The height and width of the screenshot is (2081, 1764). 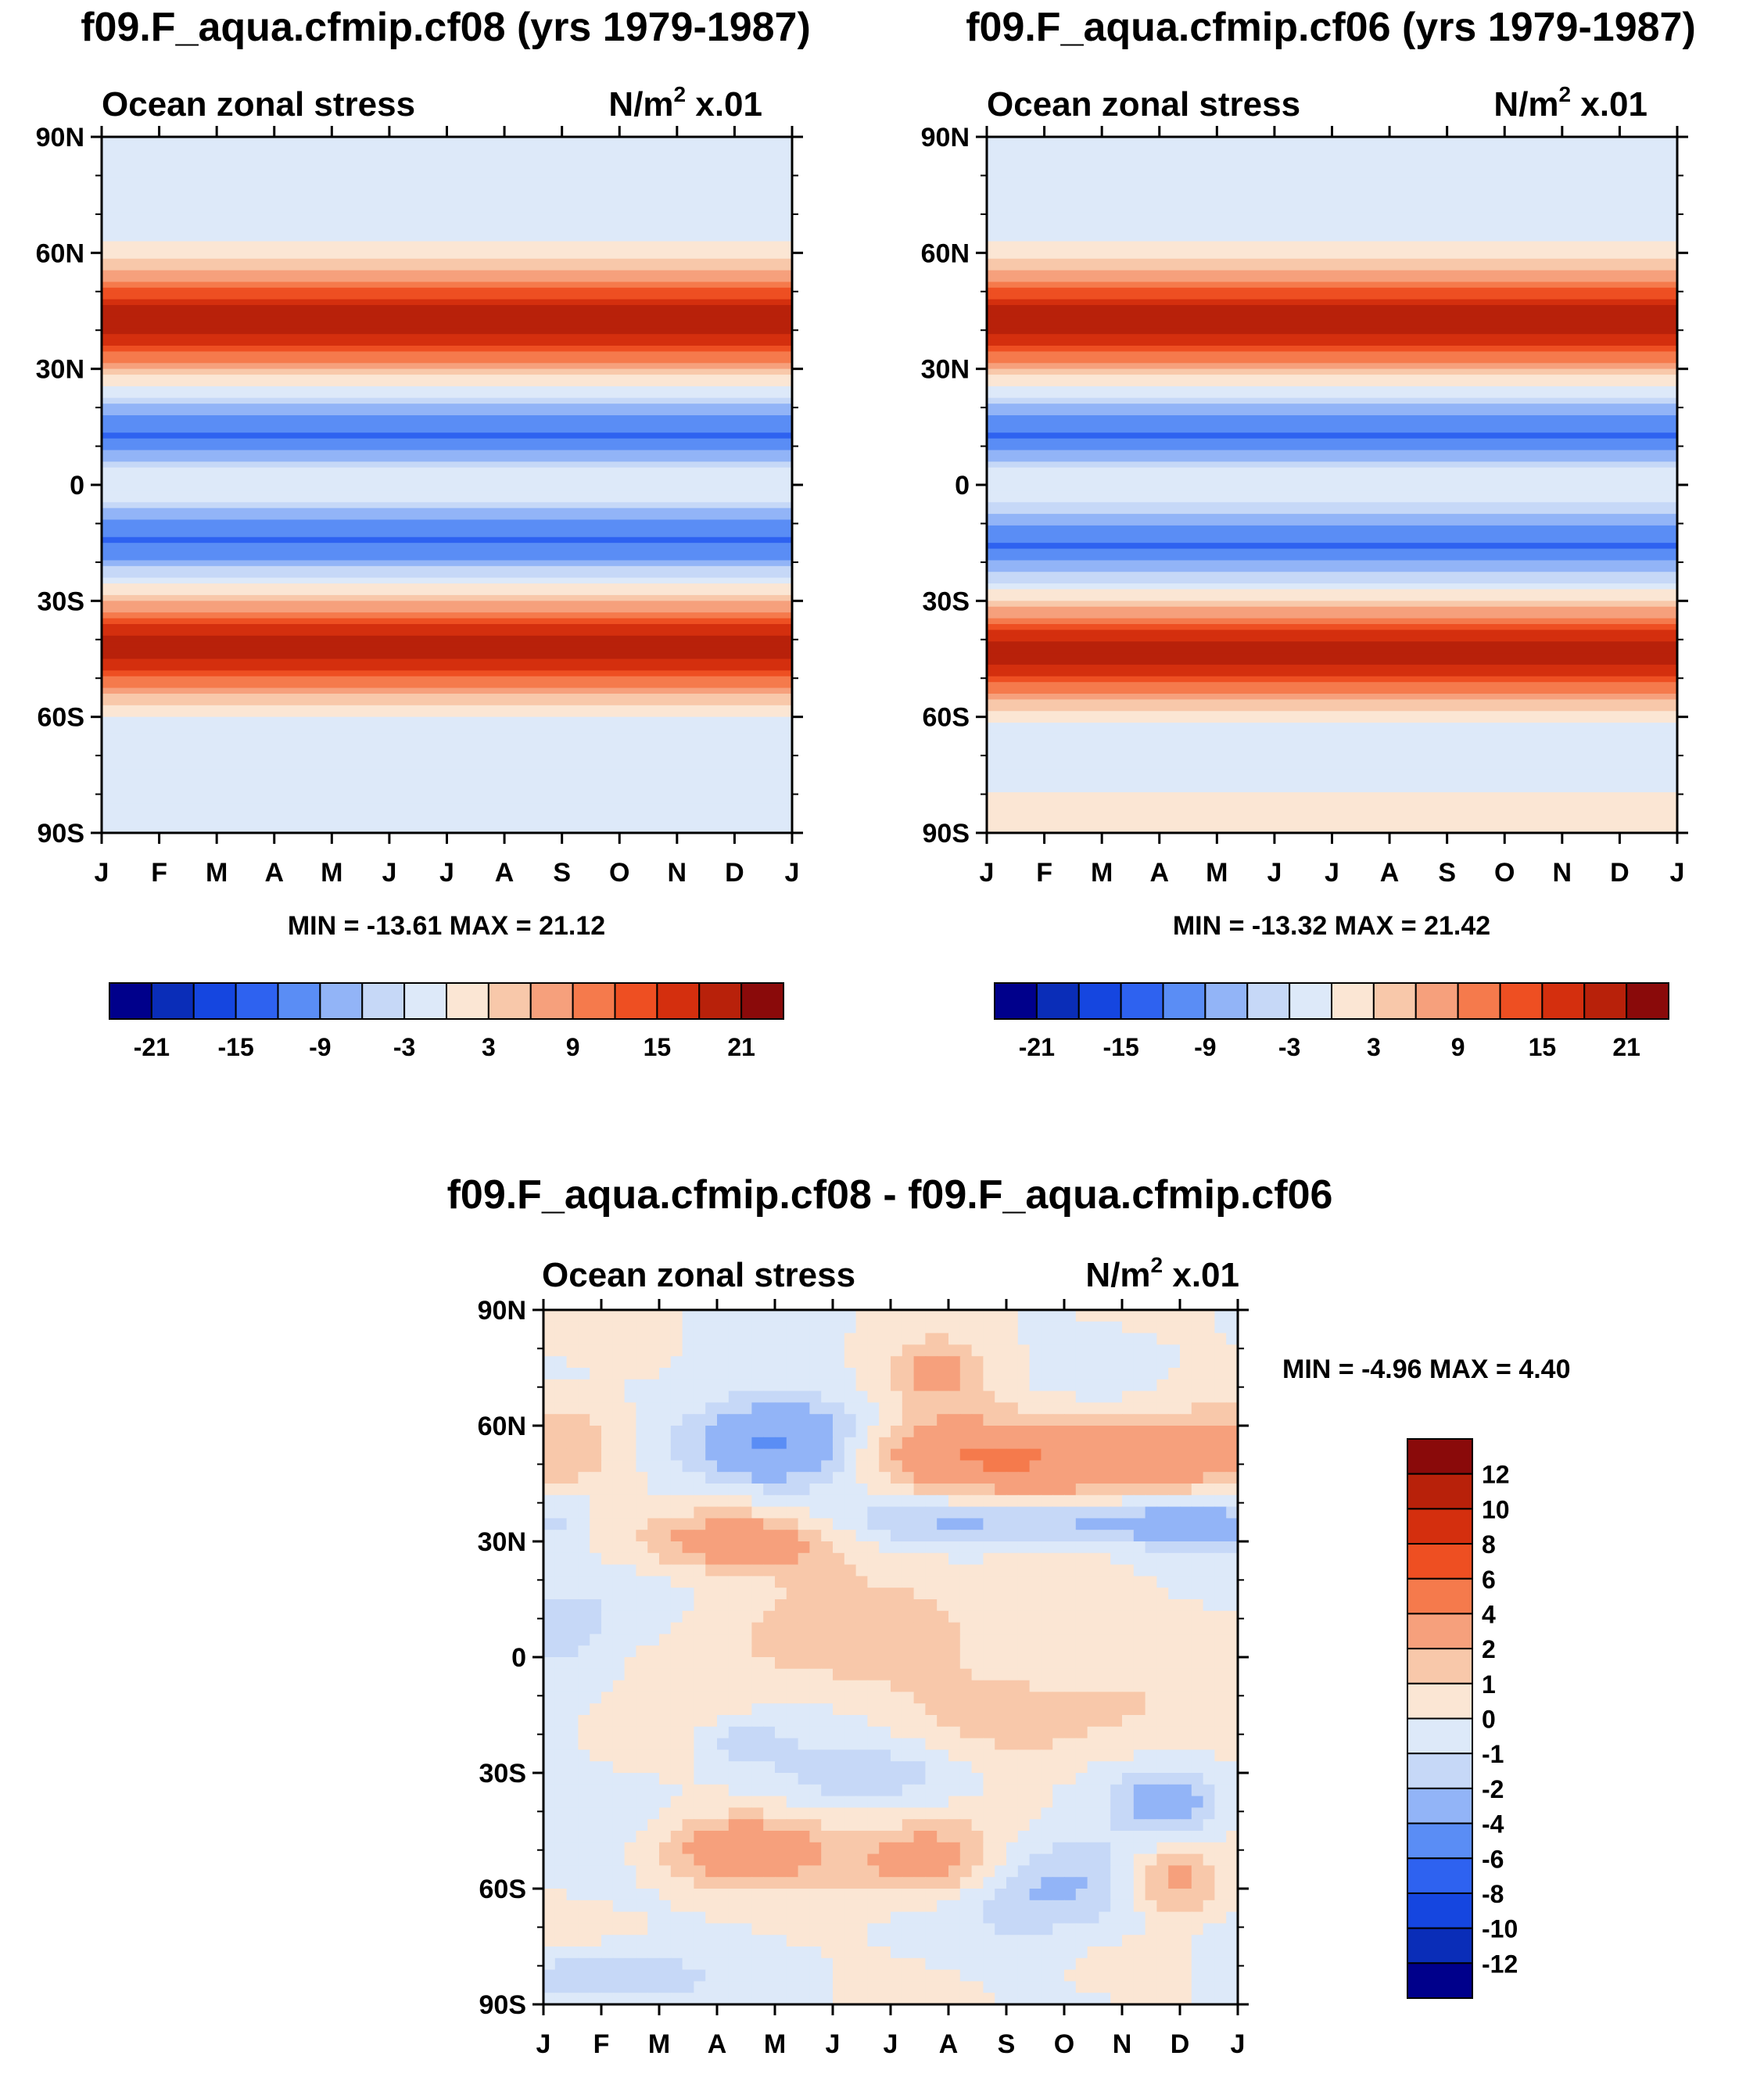 I want to click on colorbar-swatch, so click(x=1100, y=1001).